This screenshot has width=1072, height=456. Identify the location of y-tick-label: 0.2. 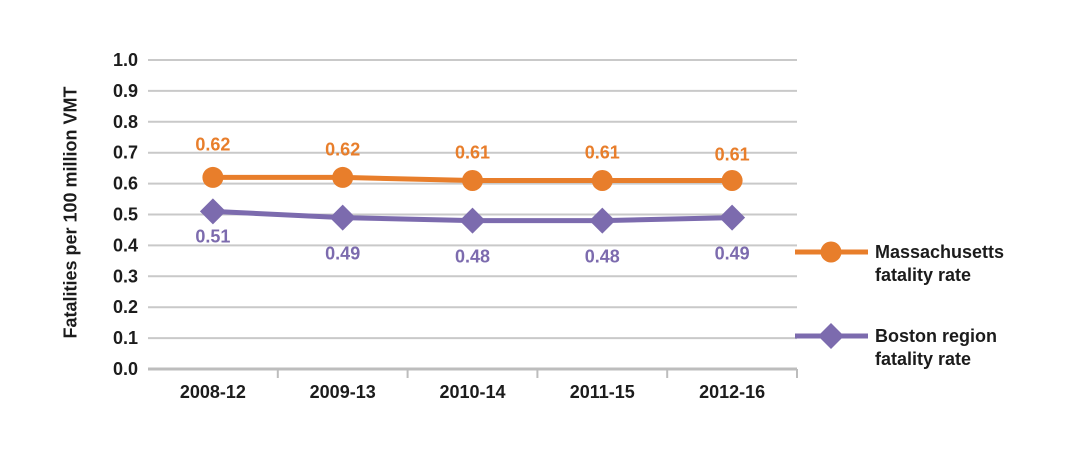
(125, 307).